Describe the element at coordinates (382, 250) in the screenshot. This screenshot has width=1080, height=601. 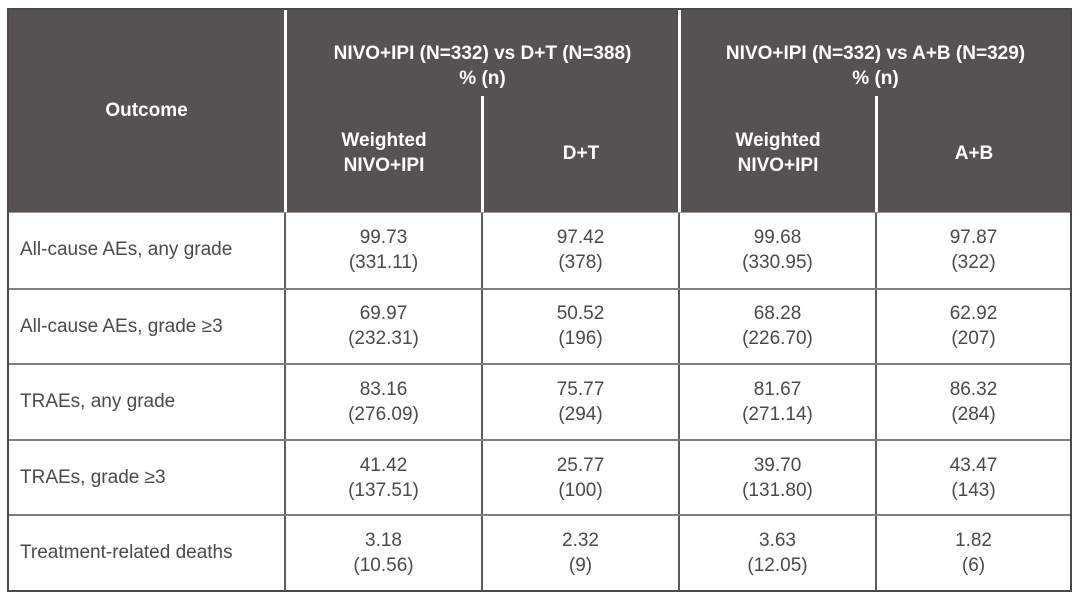
I see `data-cell: 99.73 (331.11)` at that location.